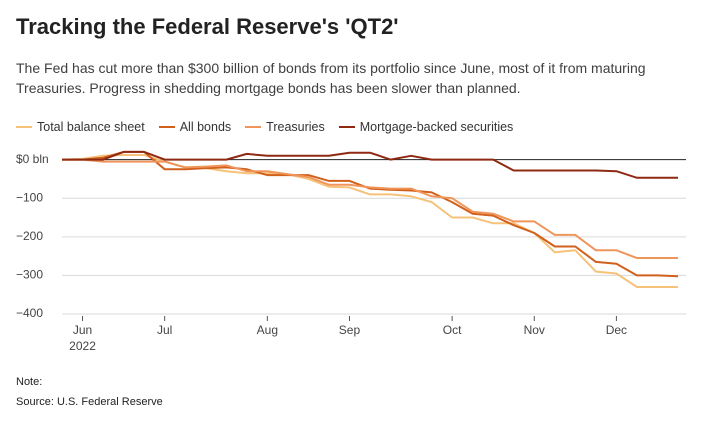 Image resolution: width=715 pixels, height=424 pixels. What do you see at coordinates (29, 313) in the screenshot?
I see `y-tick-label: −400` at bounding box center [29, 313].